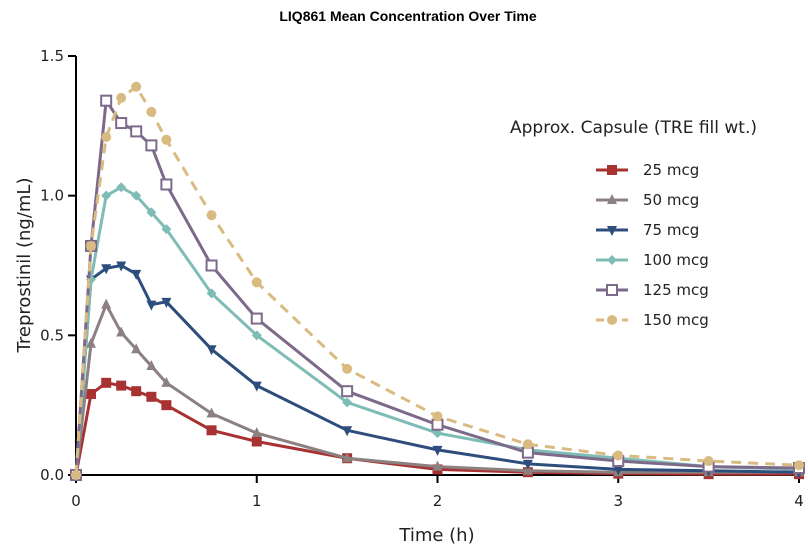  I want to click on y-tick-label: 1.5, so click(52, 56).